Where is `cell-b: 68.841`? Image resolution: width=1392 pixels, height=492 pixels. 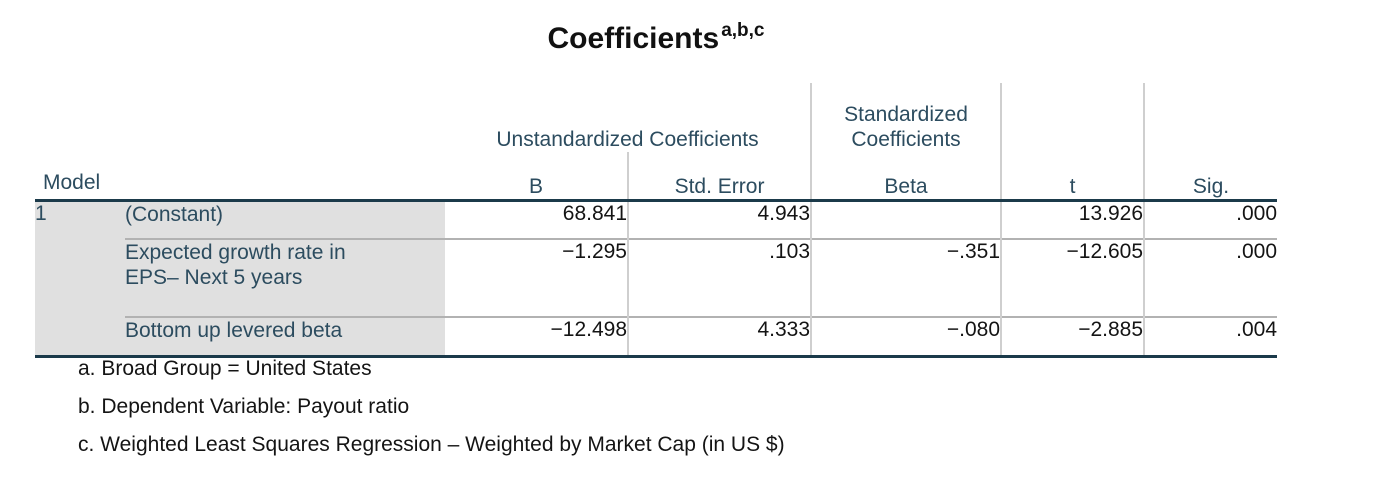
cell-b: 68.841 is located at coordinates (537, 219).